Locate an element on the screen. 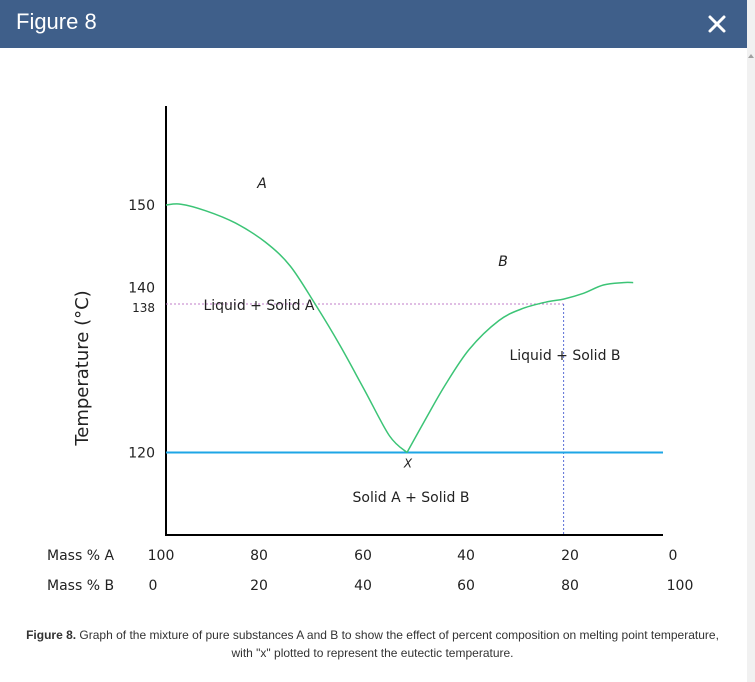 Image resolution: width=755 pixels, height=682 pixels. region-label-liquid-solid-a: Liquid + Solid A is located at coordinates (258, 306).